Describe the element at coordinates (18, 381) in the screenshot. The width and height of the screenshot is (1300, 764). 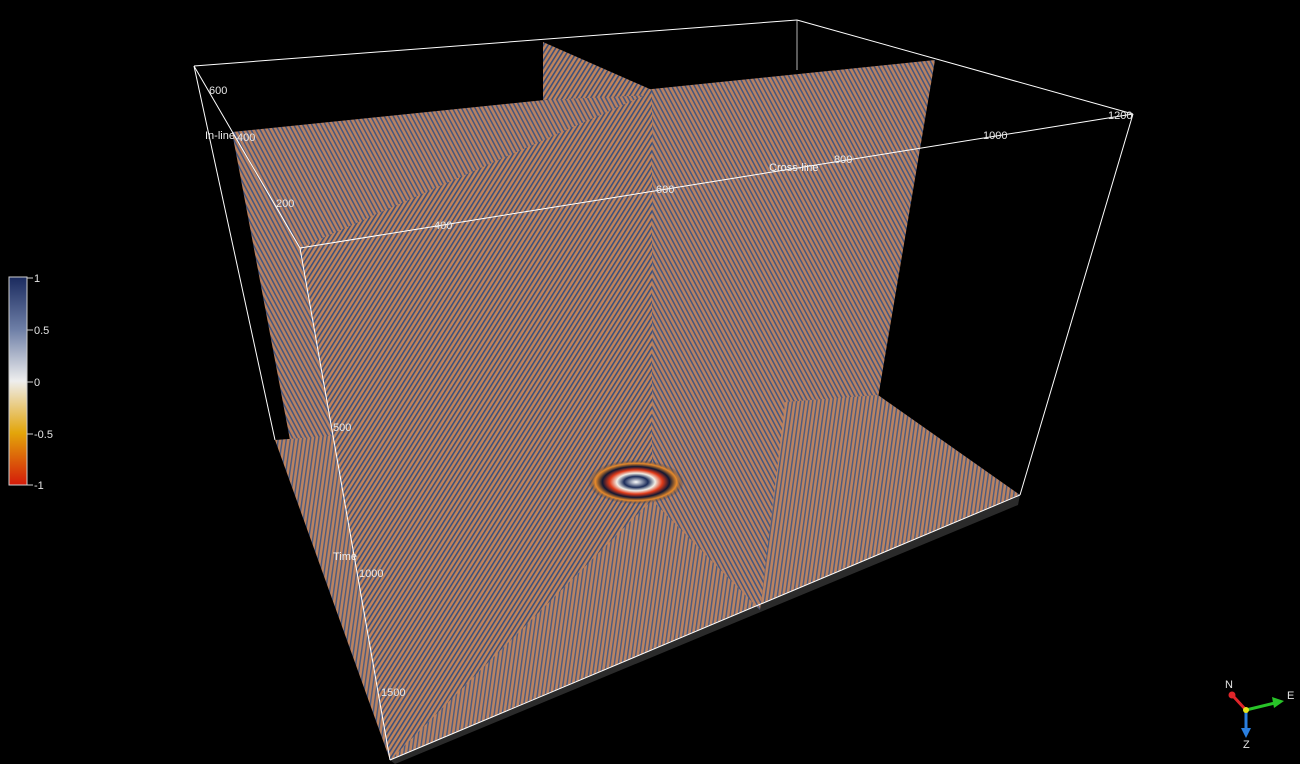
I see `colorbar-gradient` at that location.